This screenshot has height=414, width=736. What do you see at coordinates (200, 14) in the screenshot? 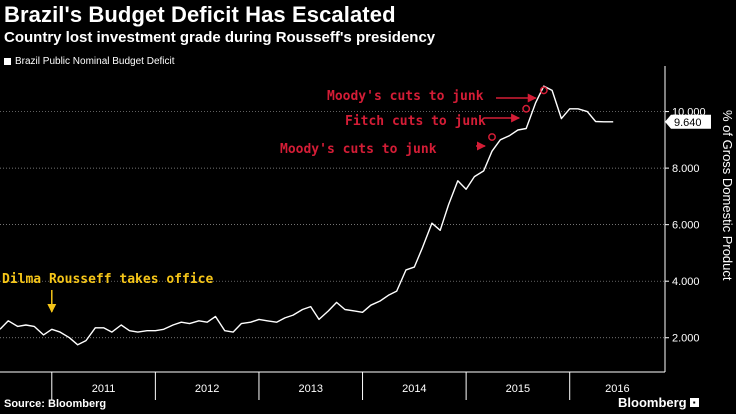
I see `chart-title: Brazil's Budget Deficit Has Escalated` at bounding box center [200, 14].